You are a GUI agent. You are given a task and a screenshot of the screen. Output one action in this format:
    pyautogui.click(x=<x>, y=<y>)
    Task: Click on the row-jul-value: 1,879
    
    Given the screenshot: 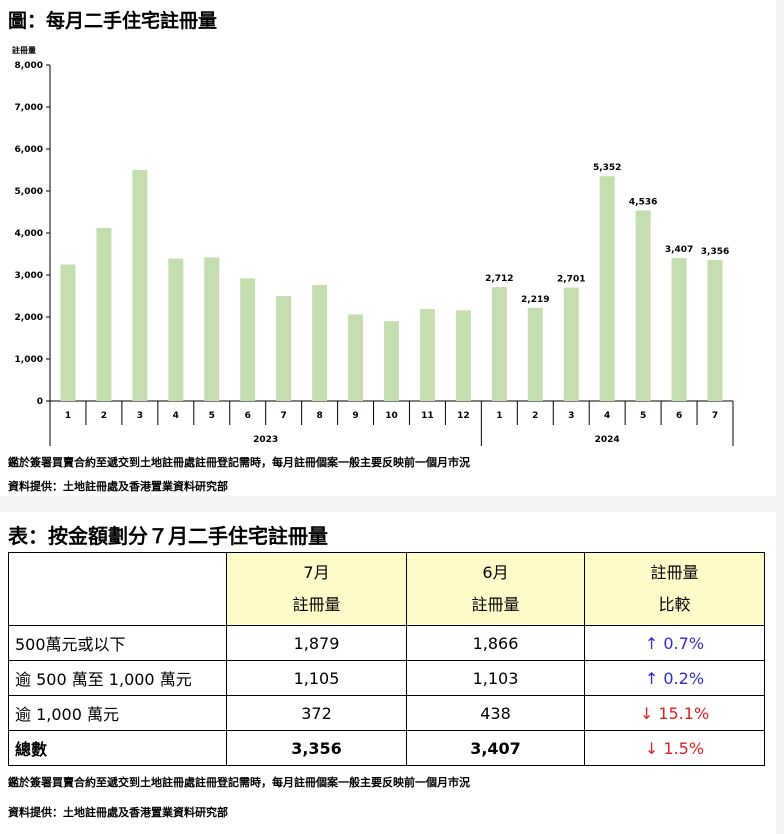 What is the action you would take?
    pyautogui.click(x=316, y=643)
    